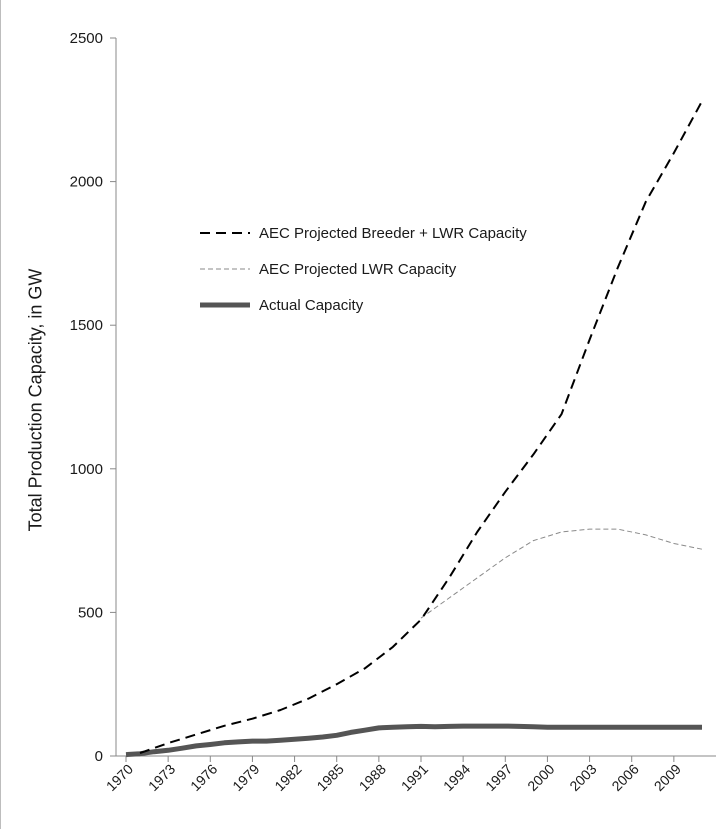  Describe the element at coordinates (456, 777) in the screenshot. I see `x-tick-label: 1994` at that location.